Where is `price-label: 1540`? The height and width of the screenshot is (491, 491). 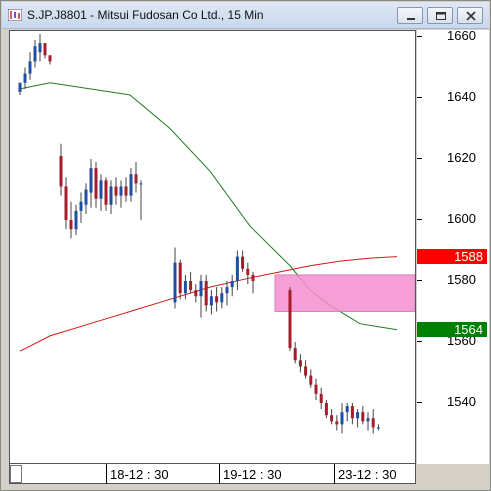
price-label: 1540 is located at coordinates (461, 401).